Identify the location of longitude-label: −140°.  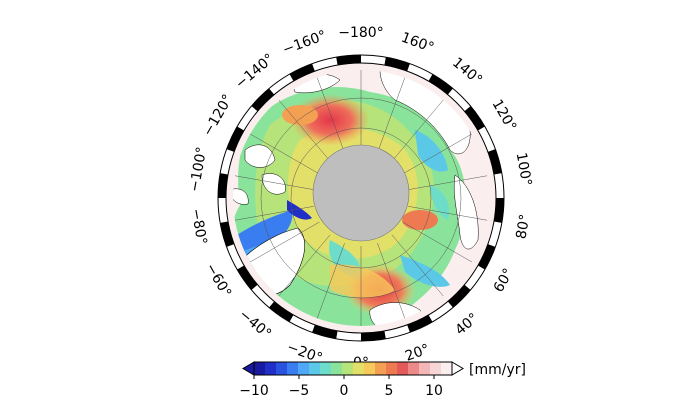
(254, 71).